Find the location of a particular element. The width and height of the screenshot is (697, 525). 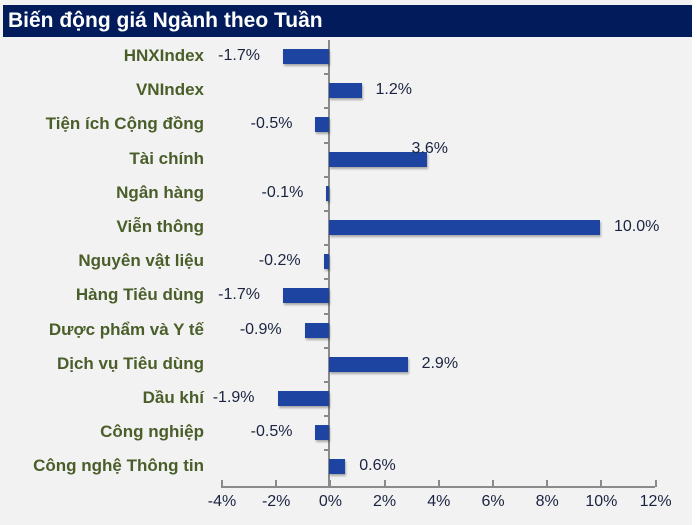

value-label: 0.6% is located at coordinates (377, 466).